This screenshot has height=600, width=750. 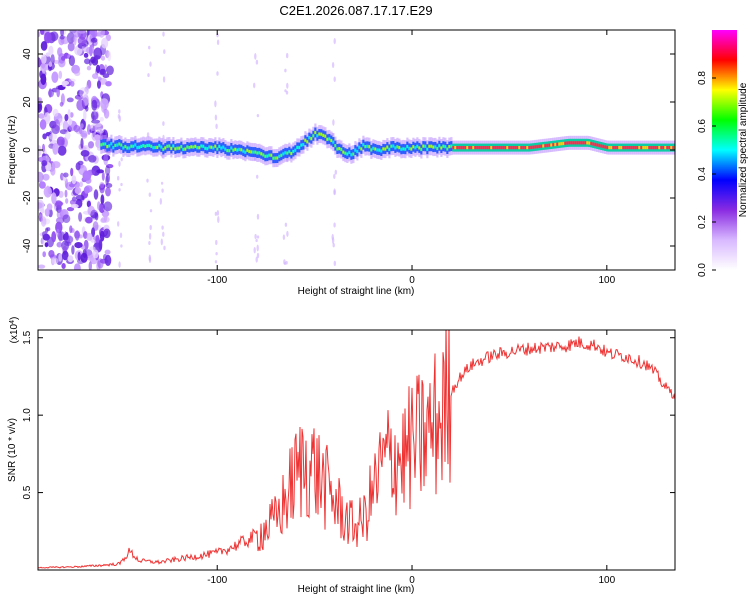 What do you see at coordinates (356, 589) in the screenshot?
I see `snr-x-label: Height of straight line (km)` at bounding box center [356, 589].